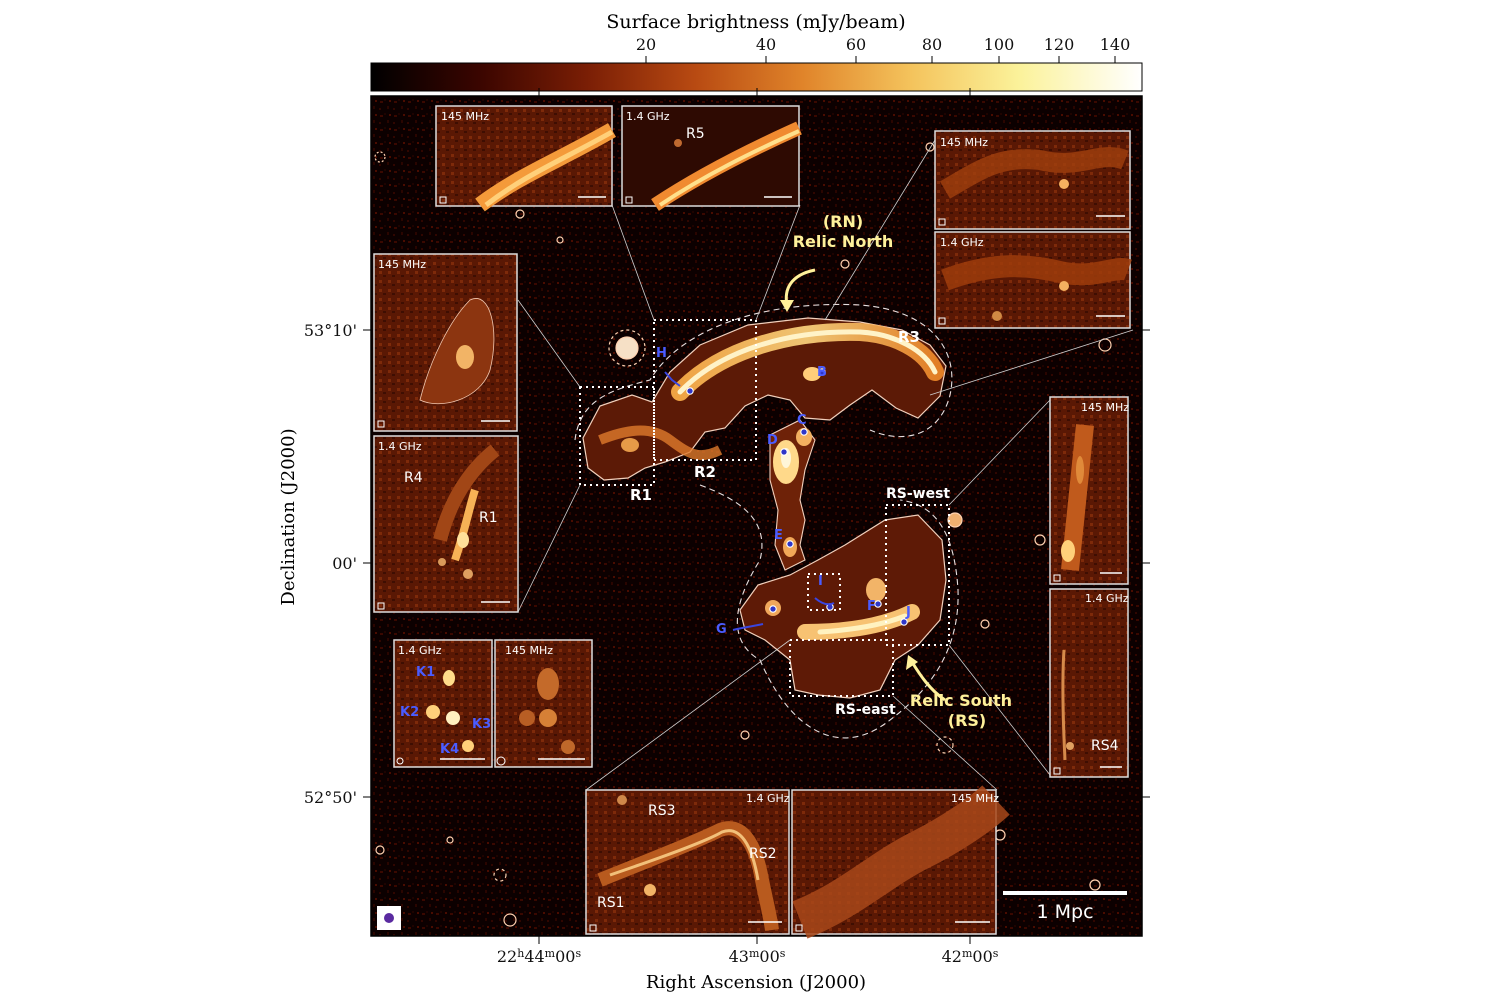 Image resolution: width=1500 pixels, height=1000 pixels. Describe the element at coordinates (1032, 180) in the screenshot. I see `inset-top-right-upper: 145 MHz` at that location.